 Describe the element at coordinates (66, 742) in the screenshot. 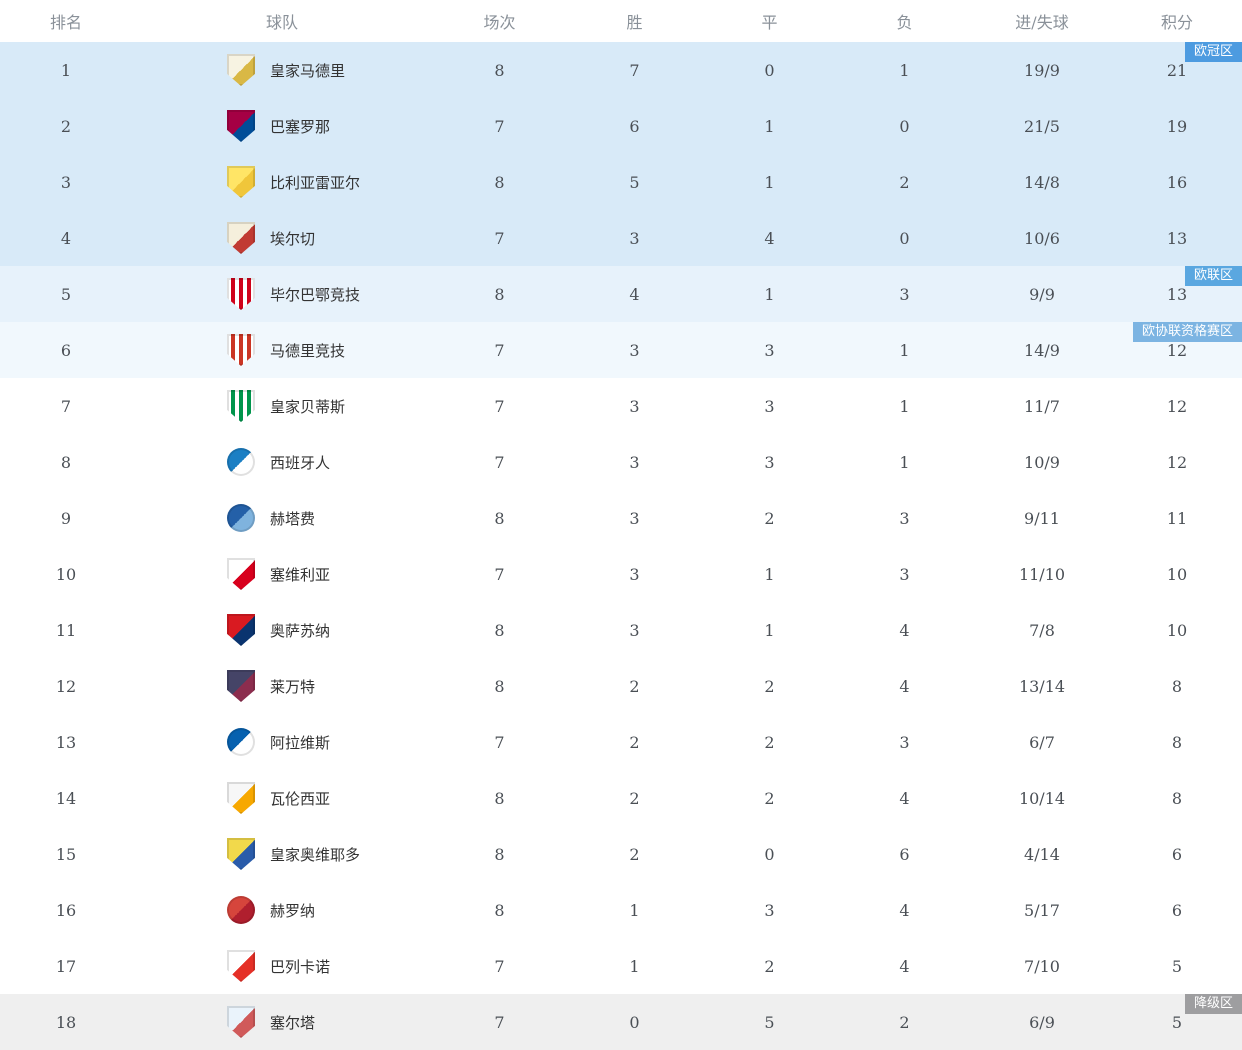

I see `rank-cell: 13` at that location.